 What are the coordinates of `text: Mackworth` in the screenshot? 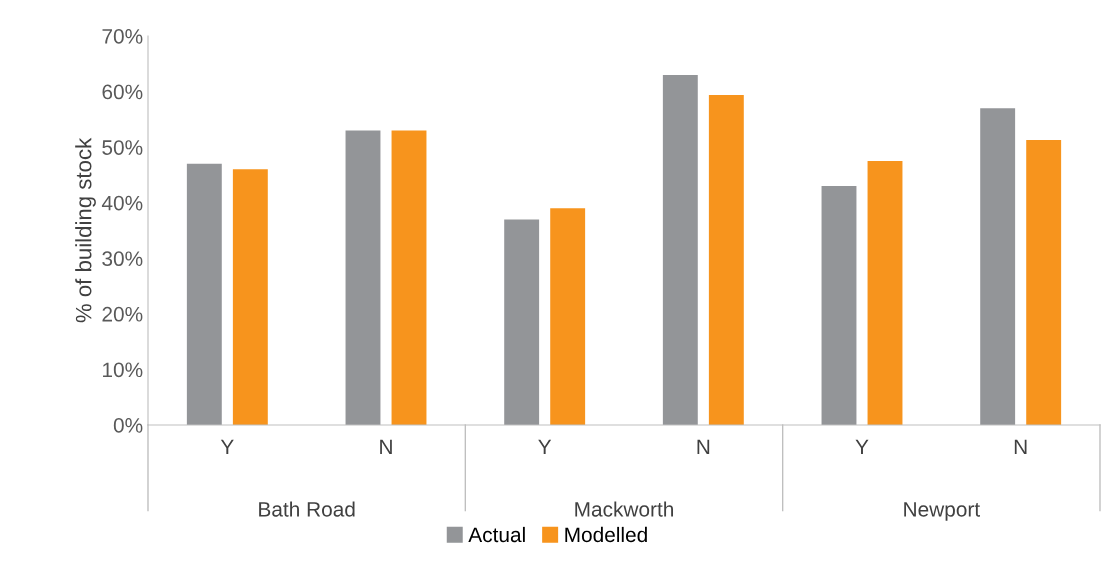 It's located at (624, 509).